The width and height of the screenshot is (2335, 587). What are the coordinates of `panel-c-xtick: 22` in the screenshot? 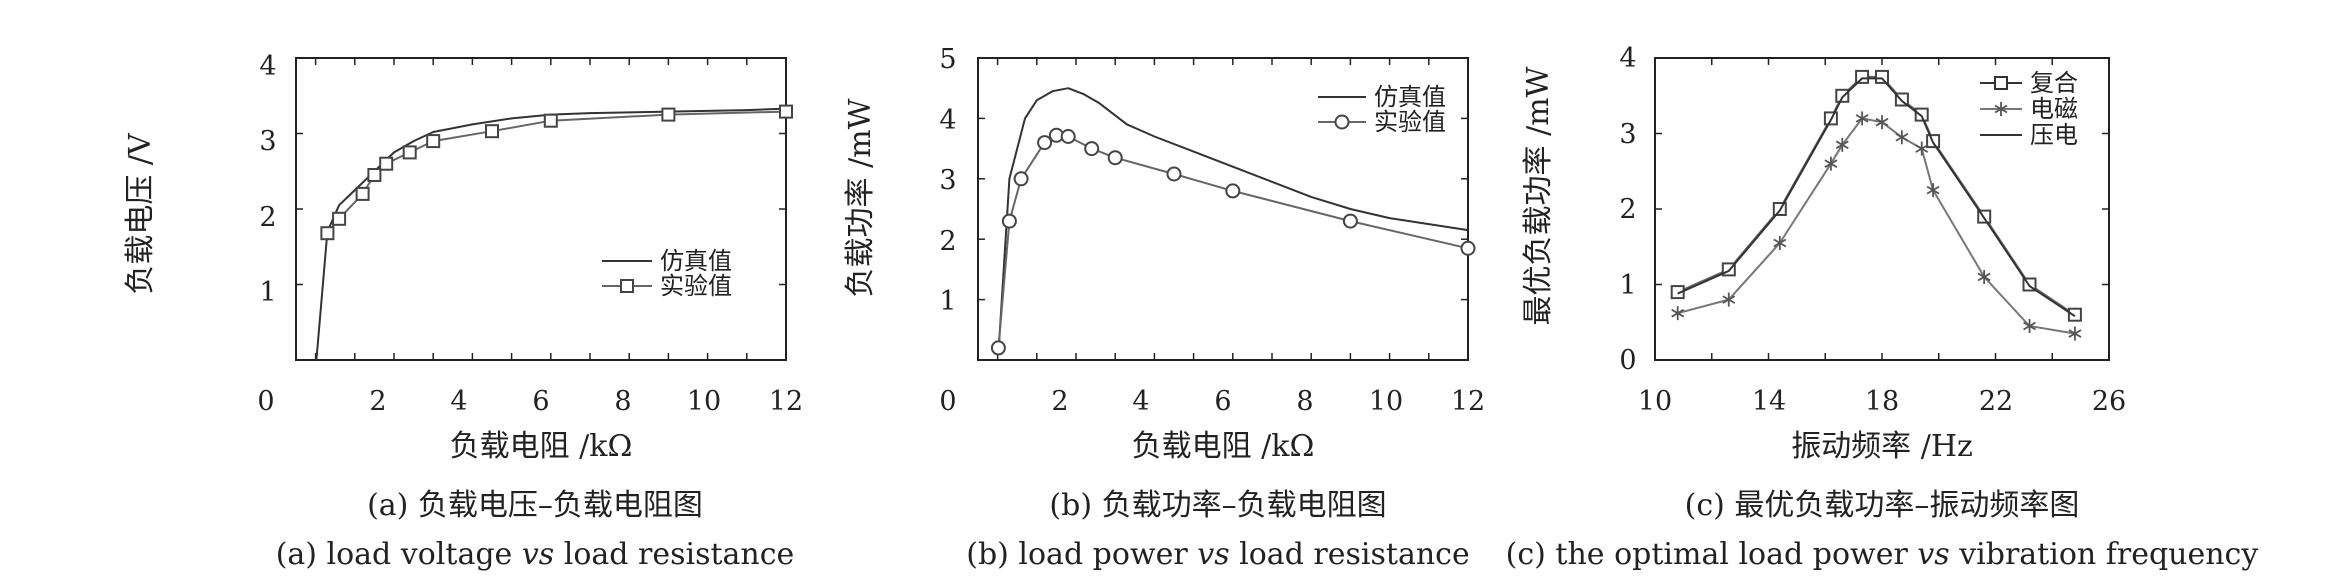 It's located at (1996, 401).